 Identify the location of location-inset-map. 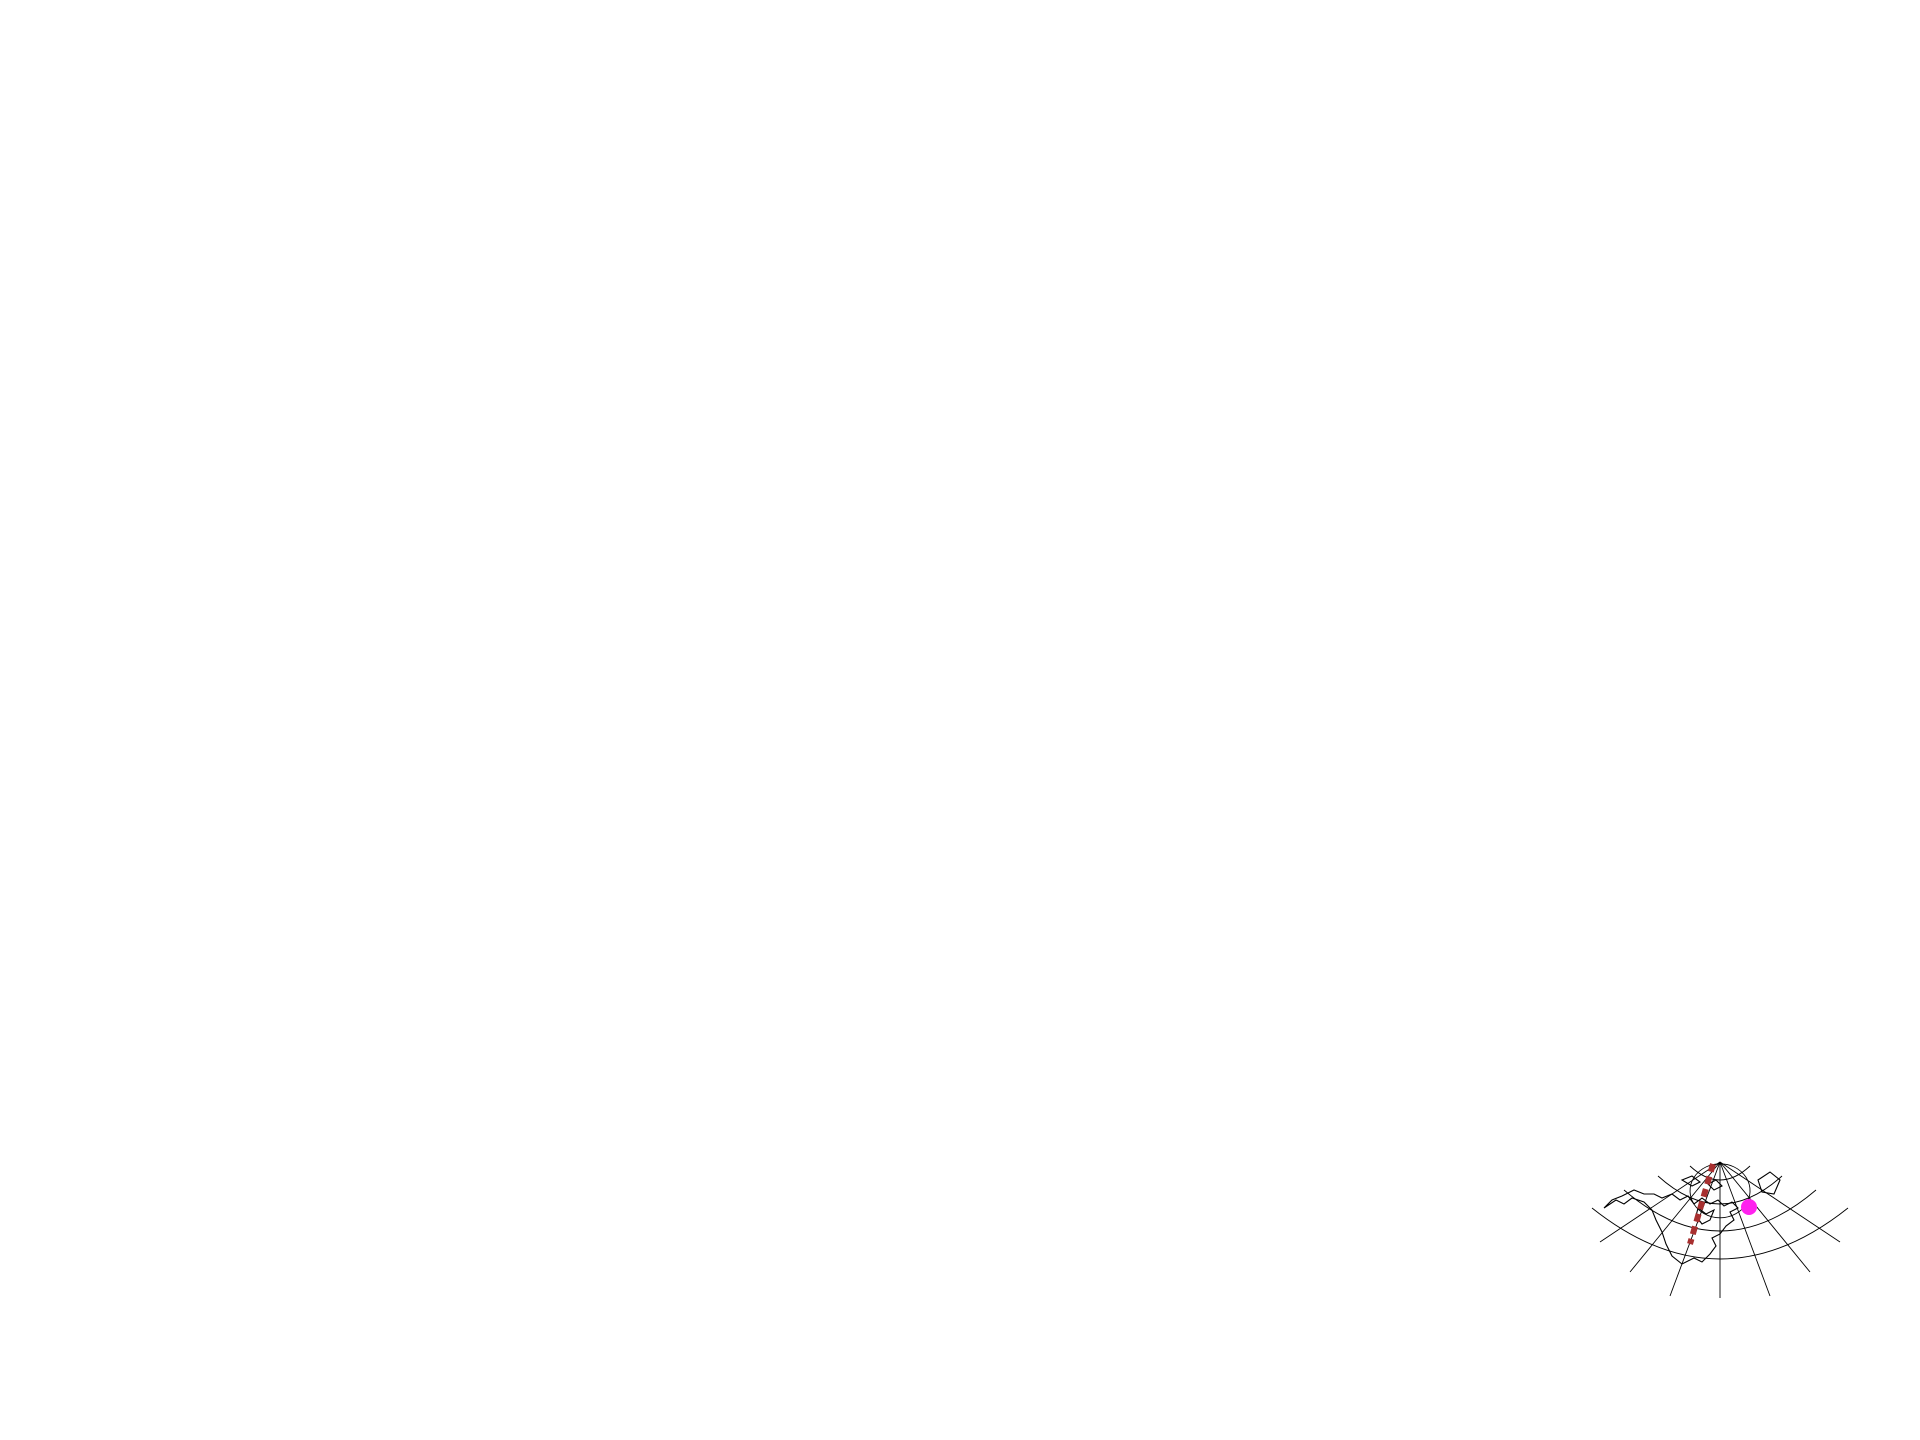
(1720, 1229).